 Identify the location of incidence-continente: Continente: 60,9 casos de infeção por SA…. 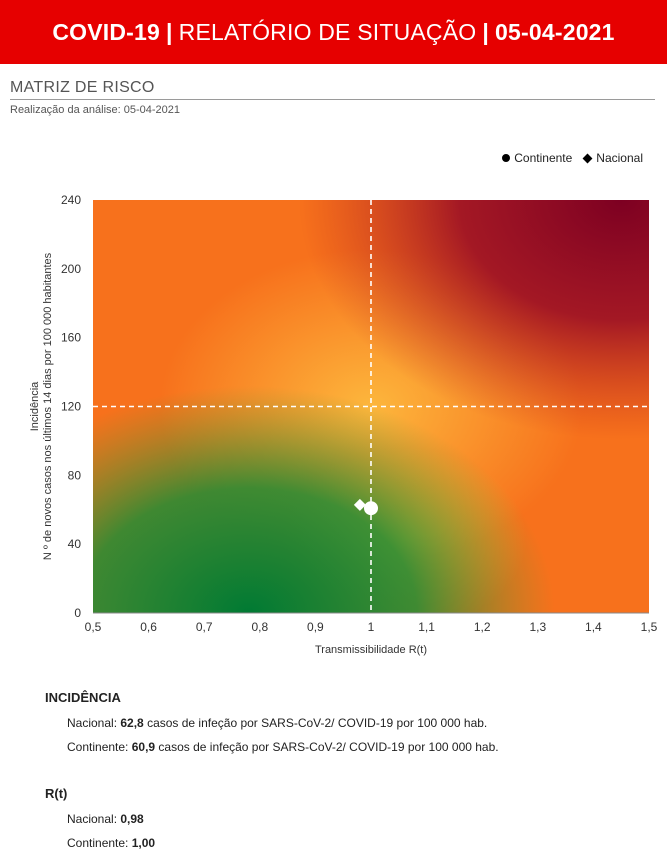
(283, 747).